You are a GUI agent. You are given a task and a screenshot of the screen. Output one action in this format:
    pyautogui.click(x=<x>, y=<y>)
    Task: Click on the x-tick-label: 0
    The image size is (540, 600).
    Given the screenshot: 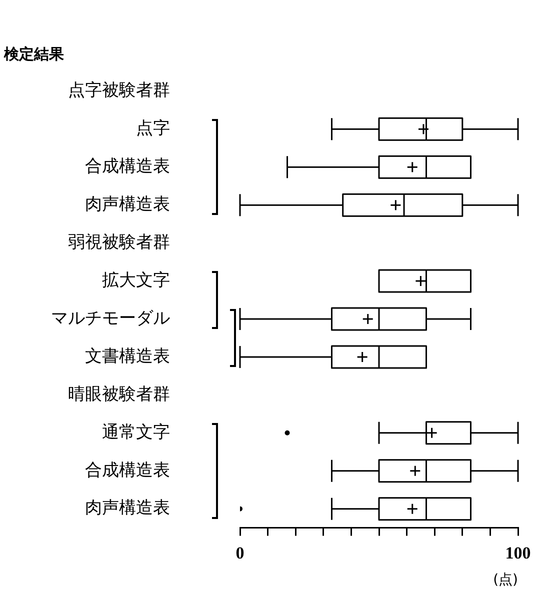 What is the action you would take?
    pyautogui.click(x=240, y=552)
    